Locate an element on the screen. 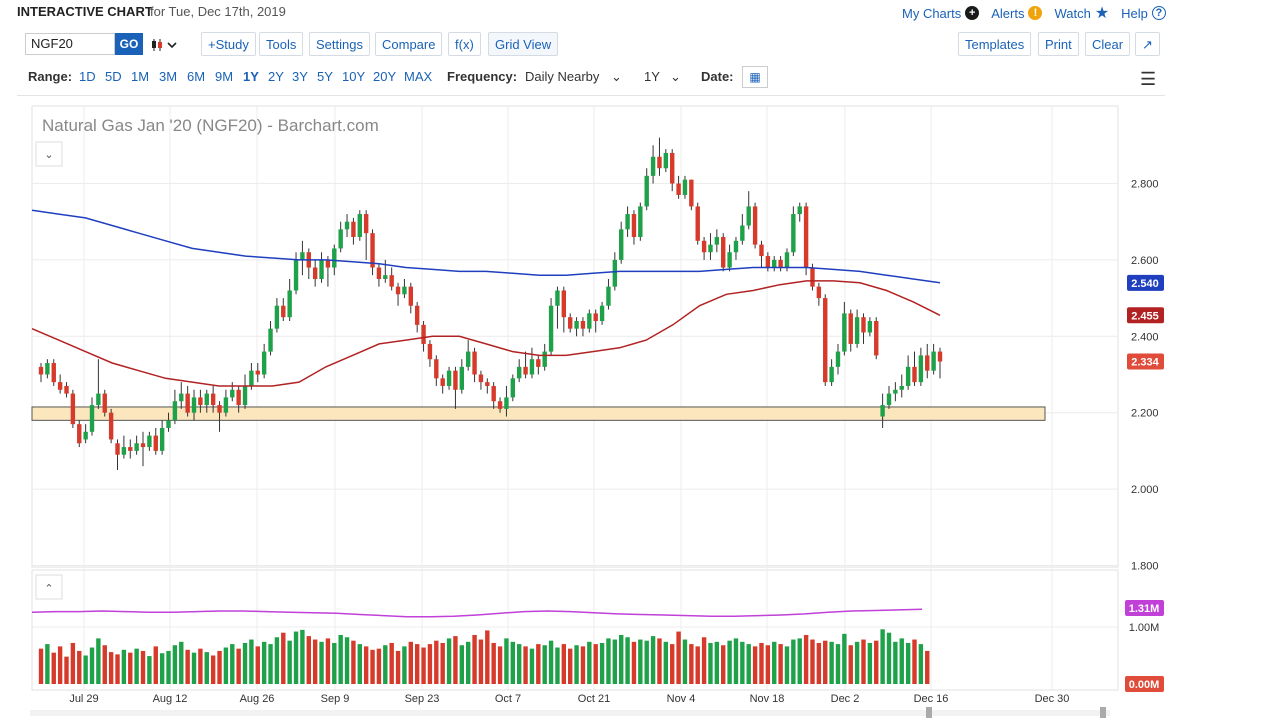 The image size is (1280, 720). study-button: +Study is located at coordinates (228, 44).